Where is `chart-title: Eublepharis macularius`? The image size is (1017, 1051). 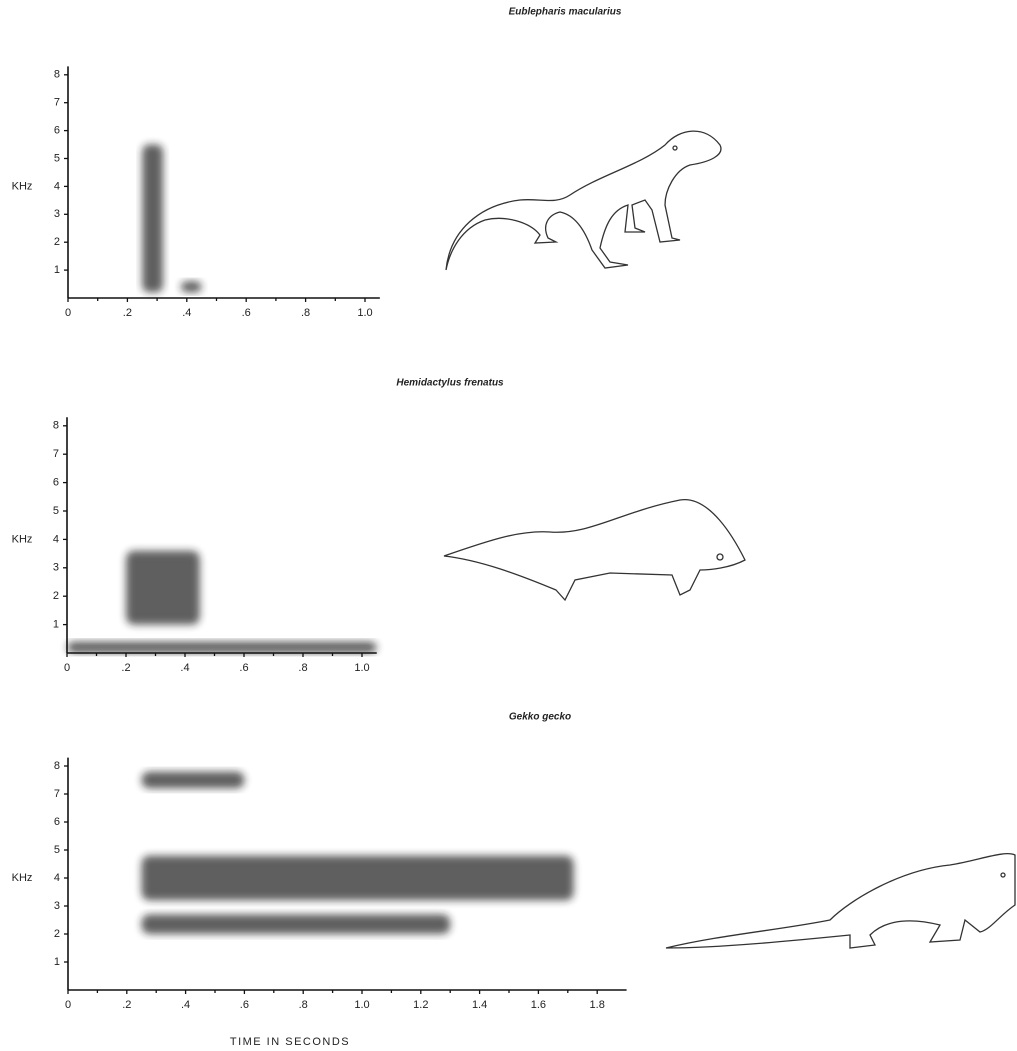
chart-title: Eublepharis macularius is located at coordinates (565, 12).